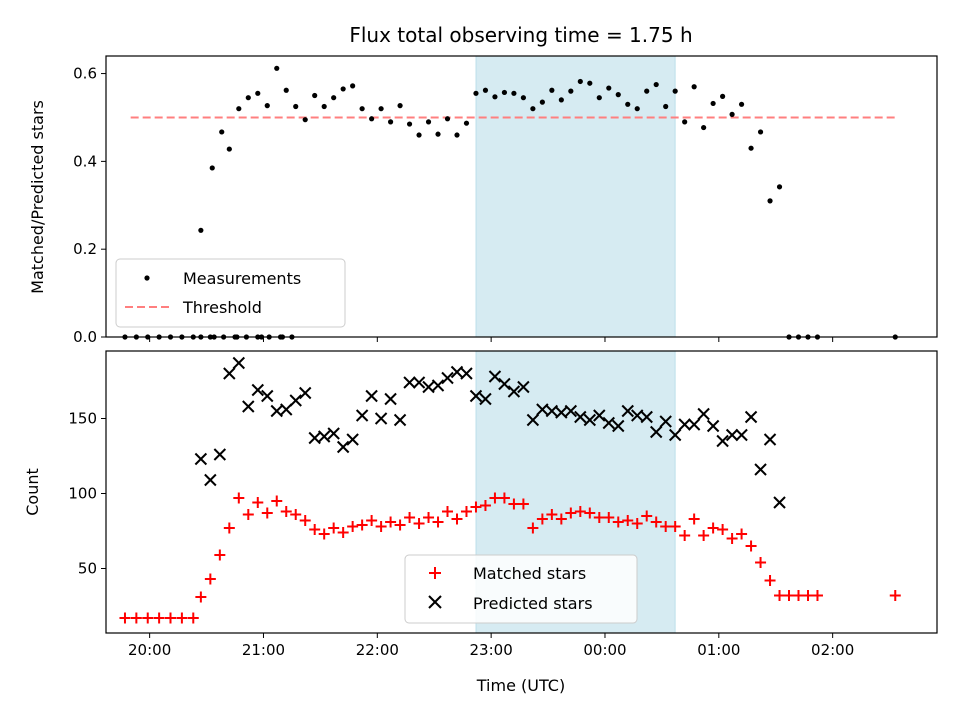 The height and width of the screenshot is (720, 960). I want to click on x-tick-label: 23:00, so click(491, 650).